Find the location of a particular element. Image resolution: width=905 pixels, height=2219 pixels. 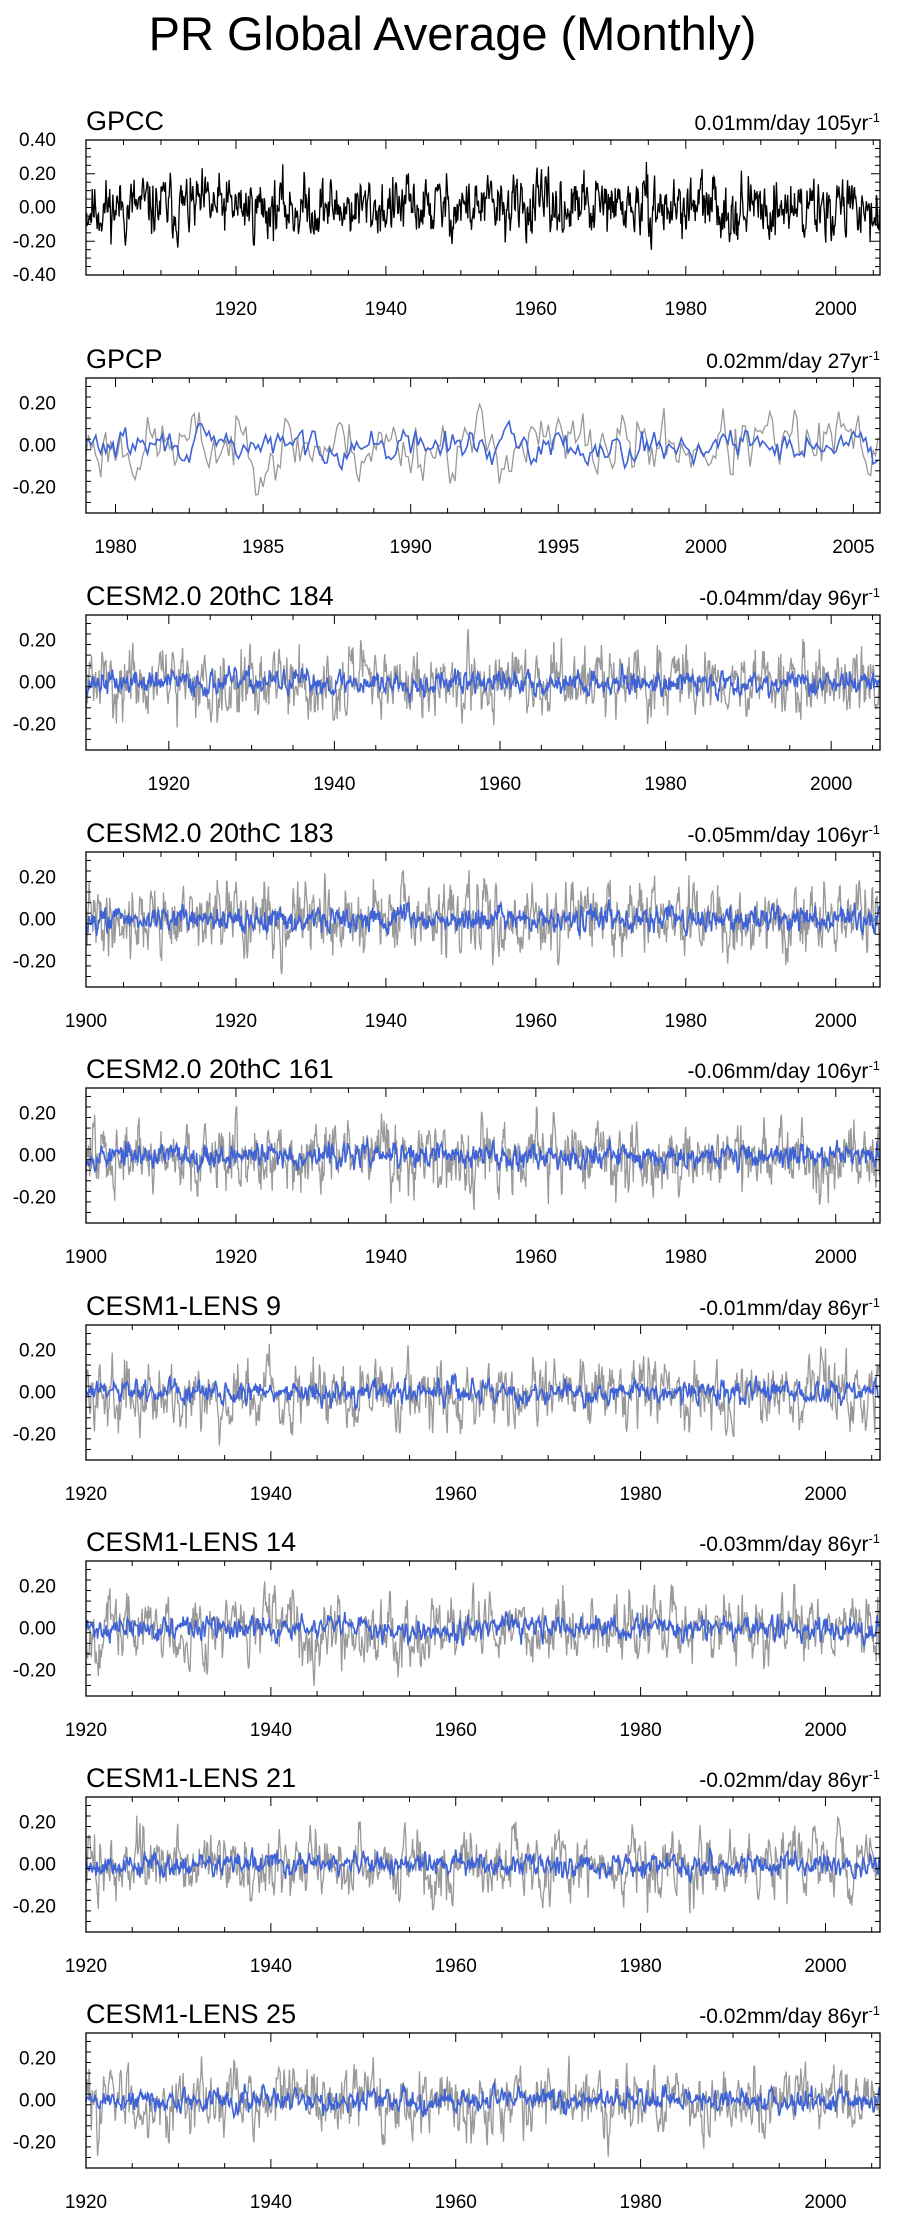

panel-trend: 0.01mm/day 105yr-1 is located at coordinates (787, 122).